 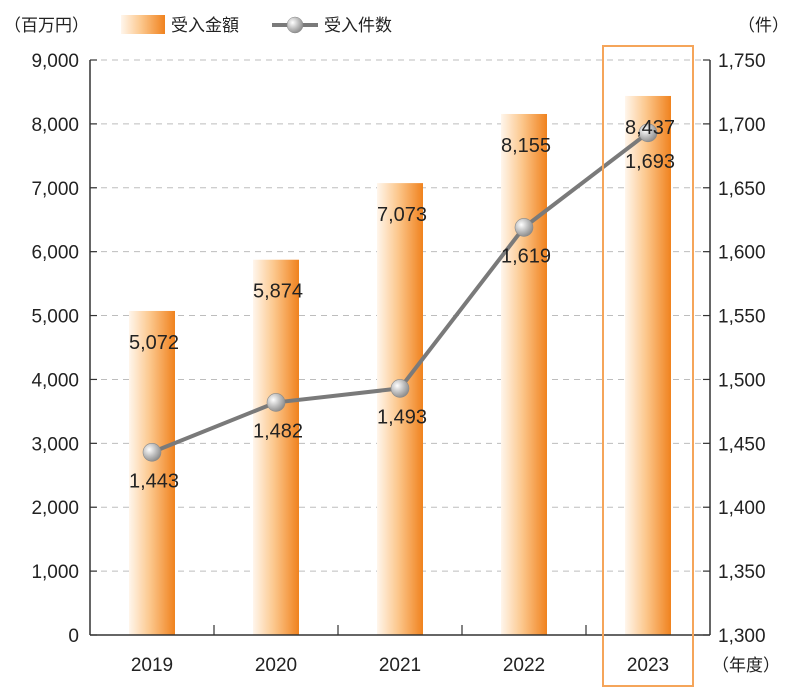 What do you see at coordinates (152, 665) in the screenshot?
I see `x-tick-label: 2019` at bounding box center [152, 665].